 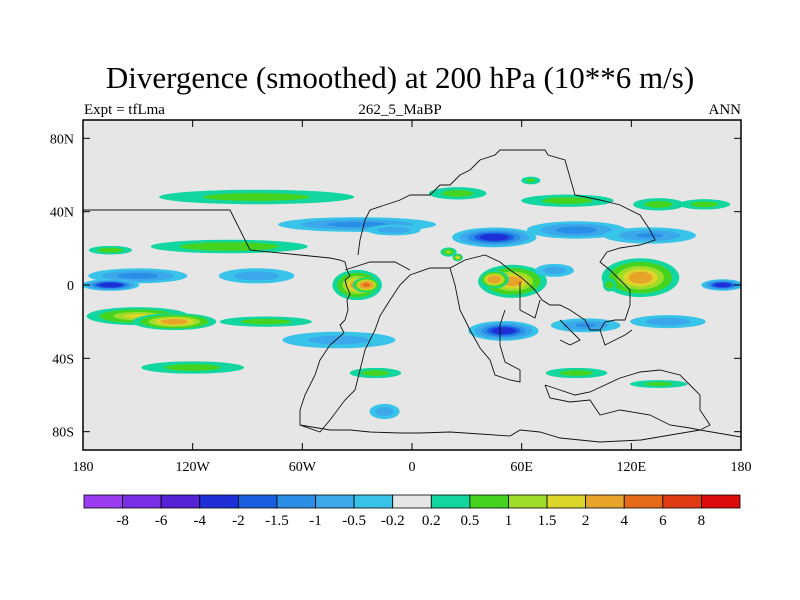 I want to click on colorbar-label: -6, so click(x=161, y=521).